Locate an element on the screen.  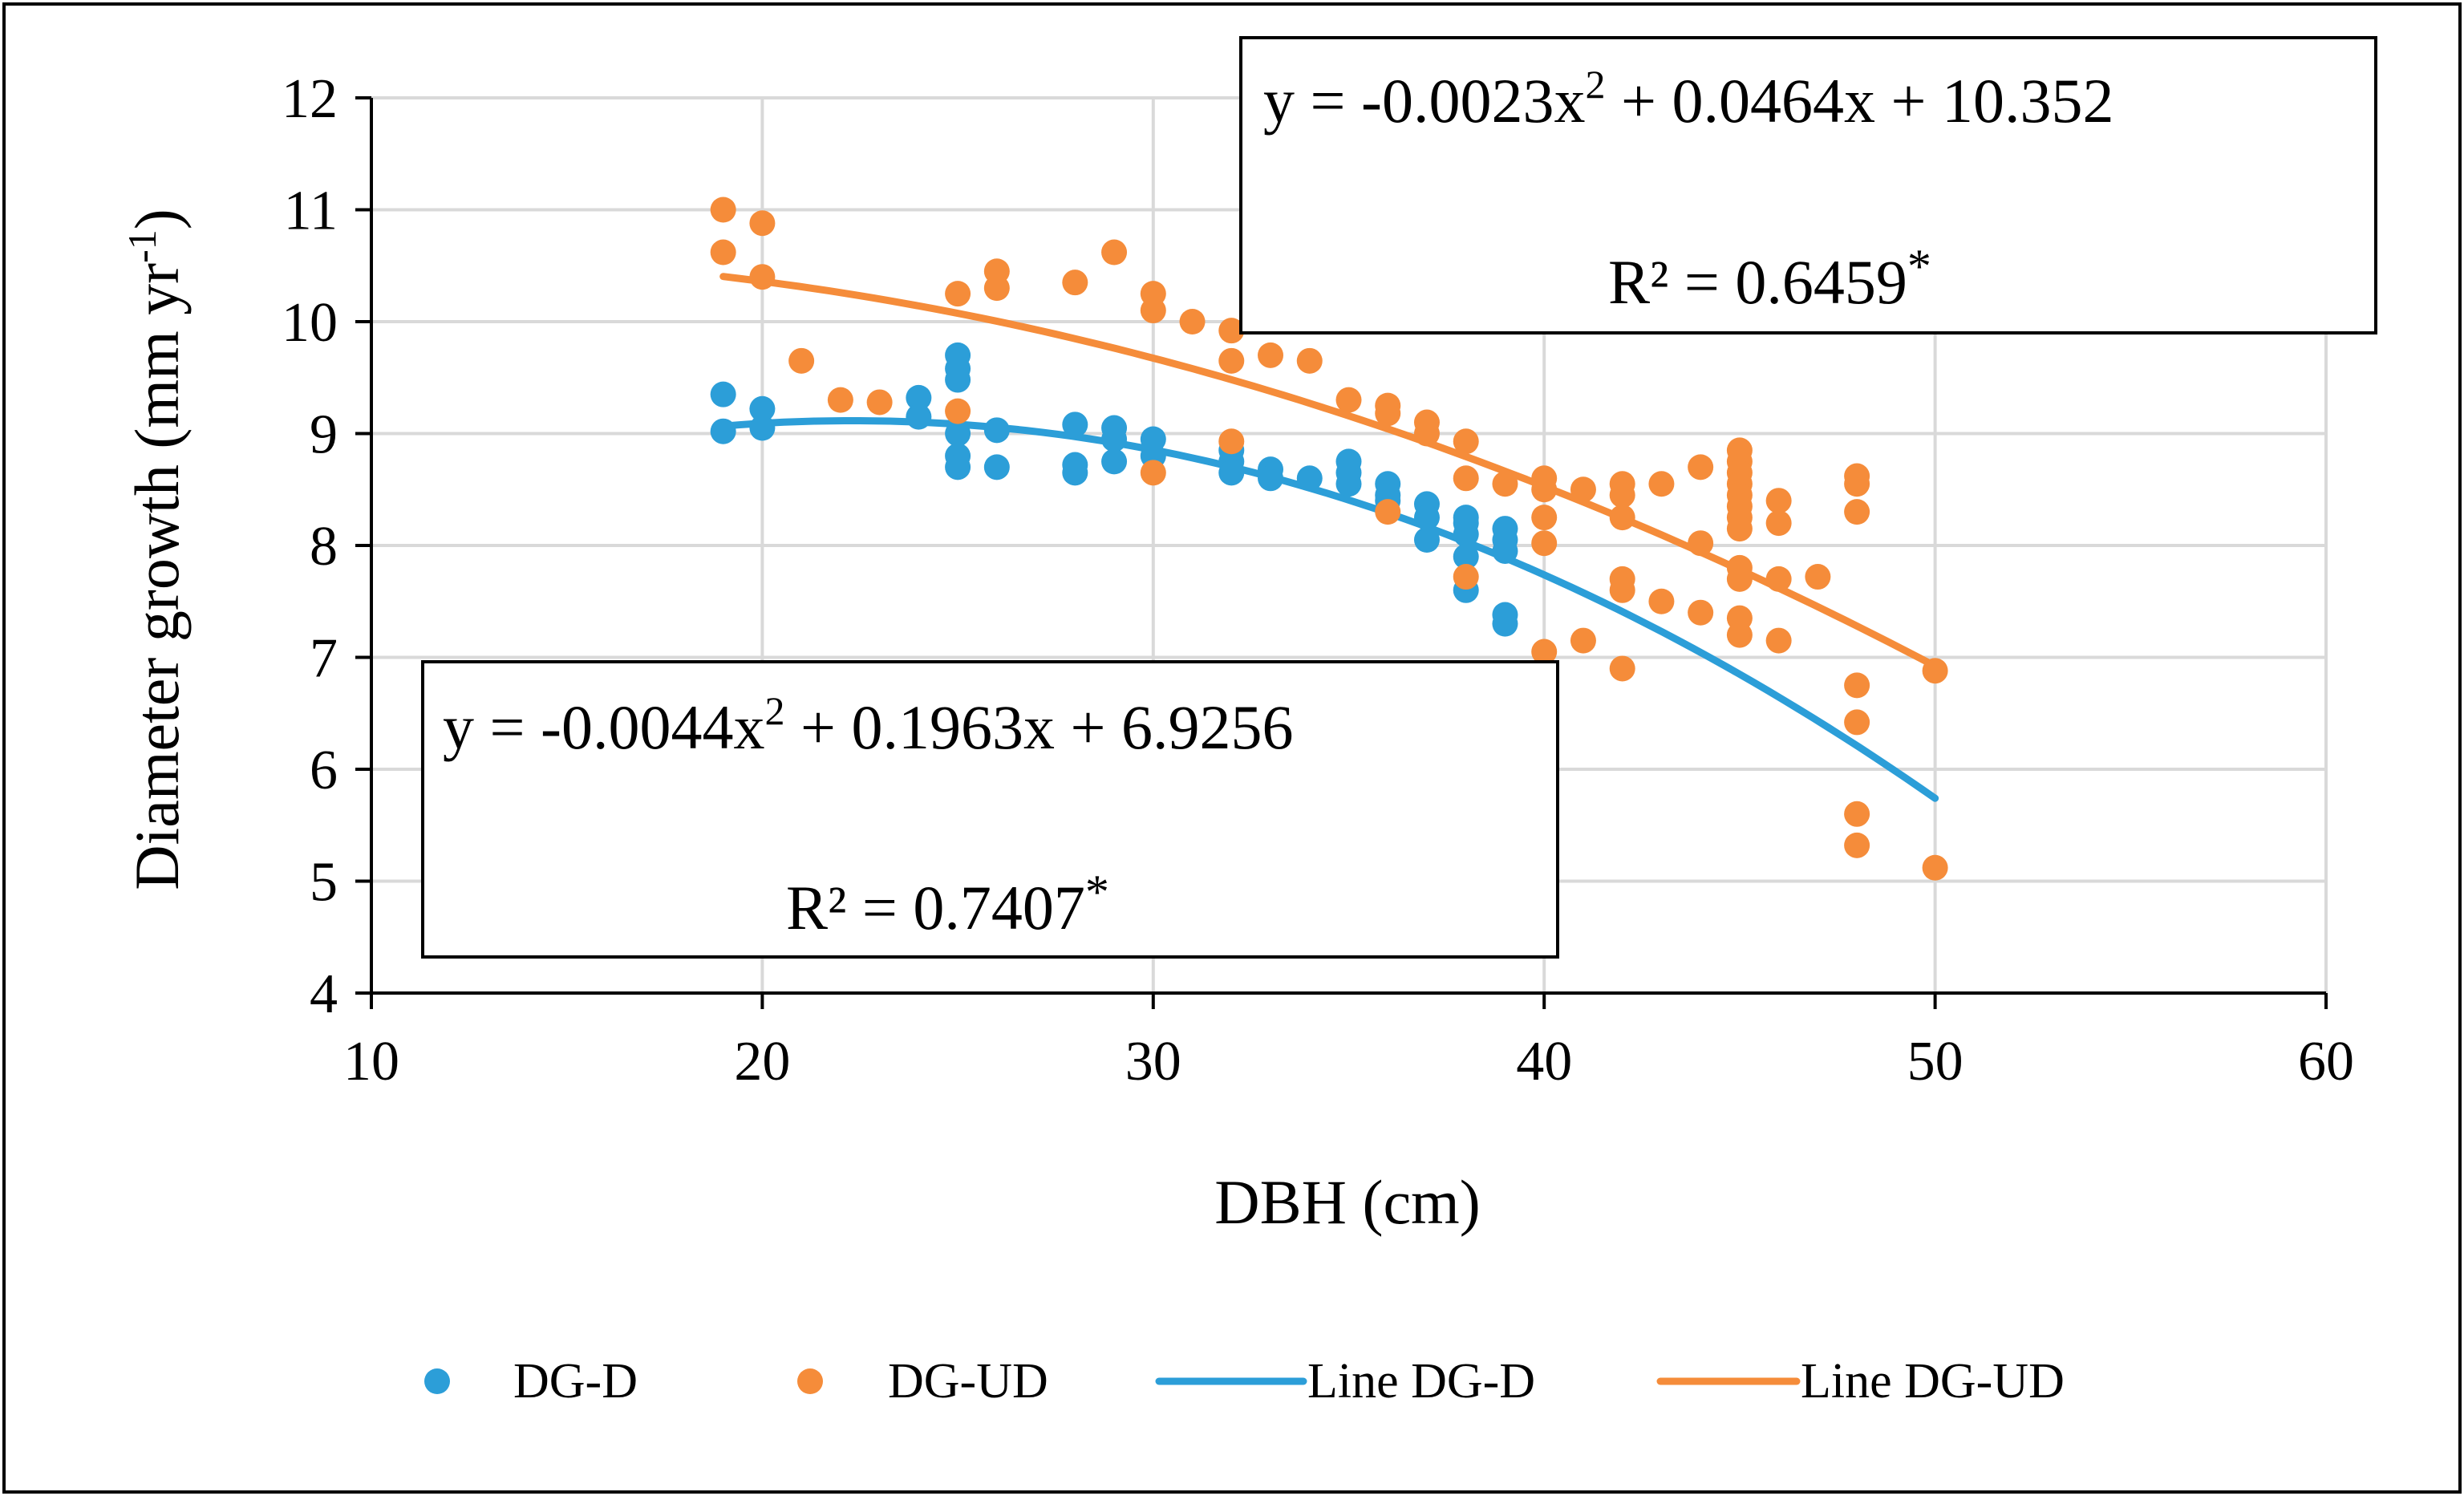
y-tick-label: 4 is located at coordinates (324, 994).